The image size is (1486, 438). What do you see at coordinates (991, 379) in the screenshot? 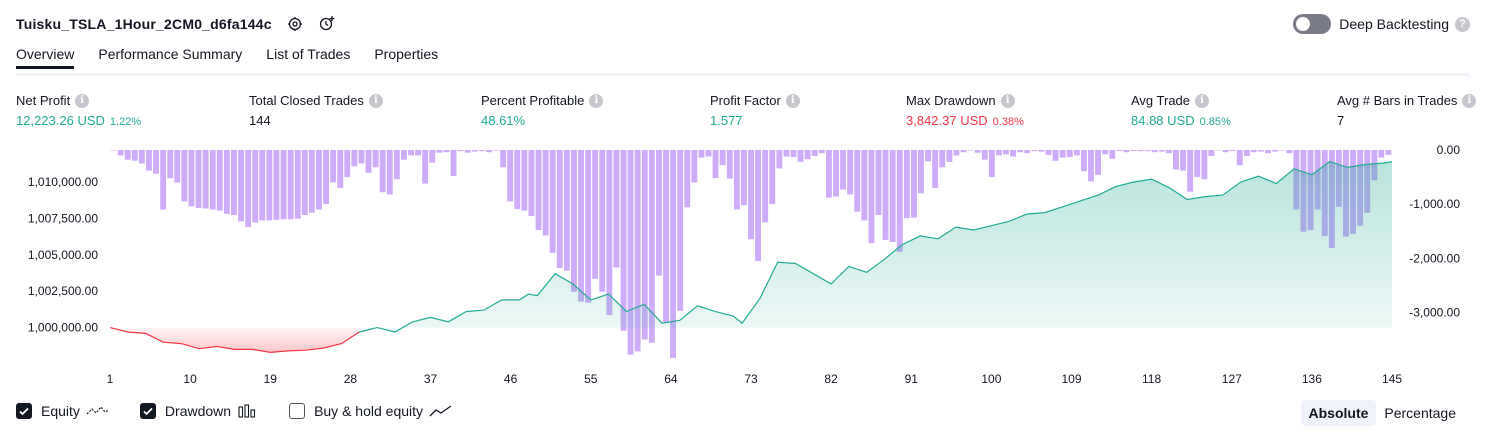
I see `x-axis-tick-label: 100` at bounding box center [991, 379].